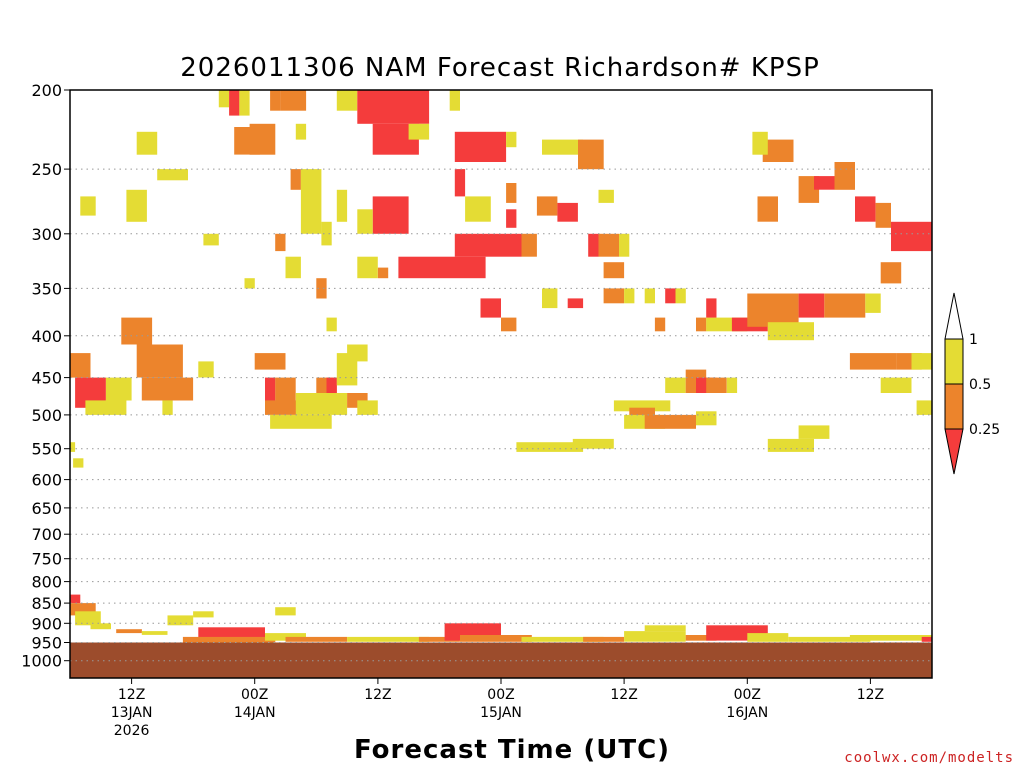  Describe the element at coordinates (46, 582) in the screenshot. I see `y-tick-label: 800` at that location.